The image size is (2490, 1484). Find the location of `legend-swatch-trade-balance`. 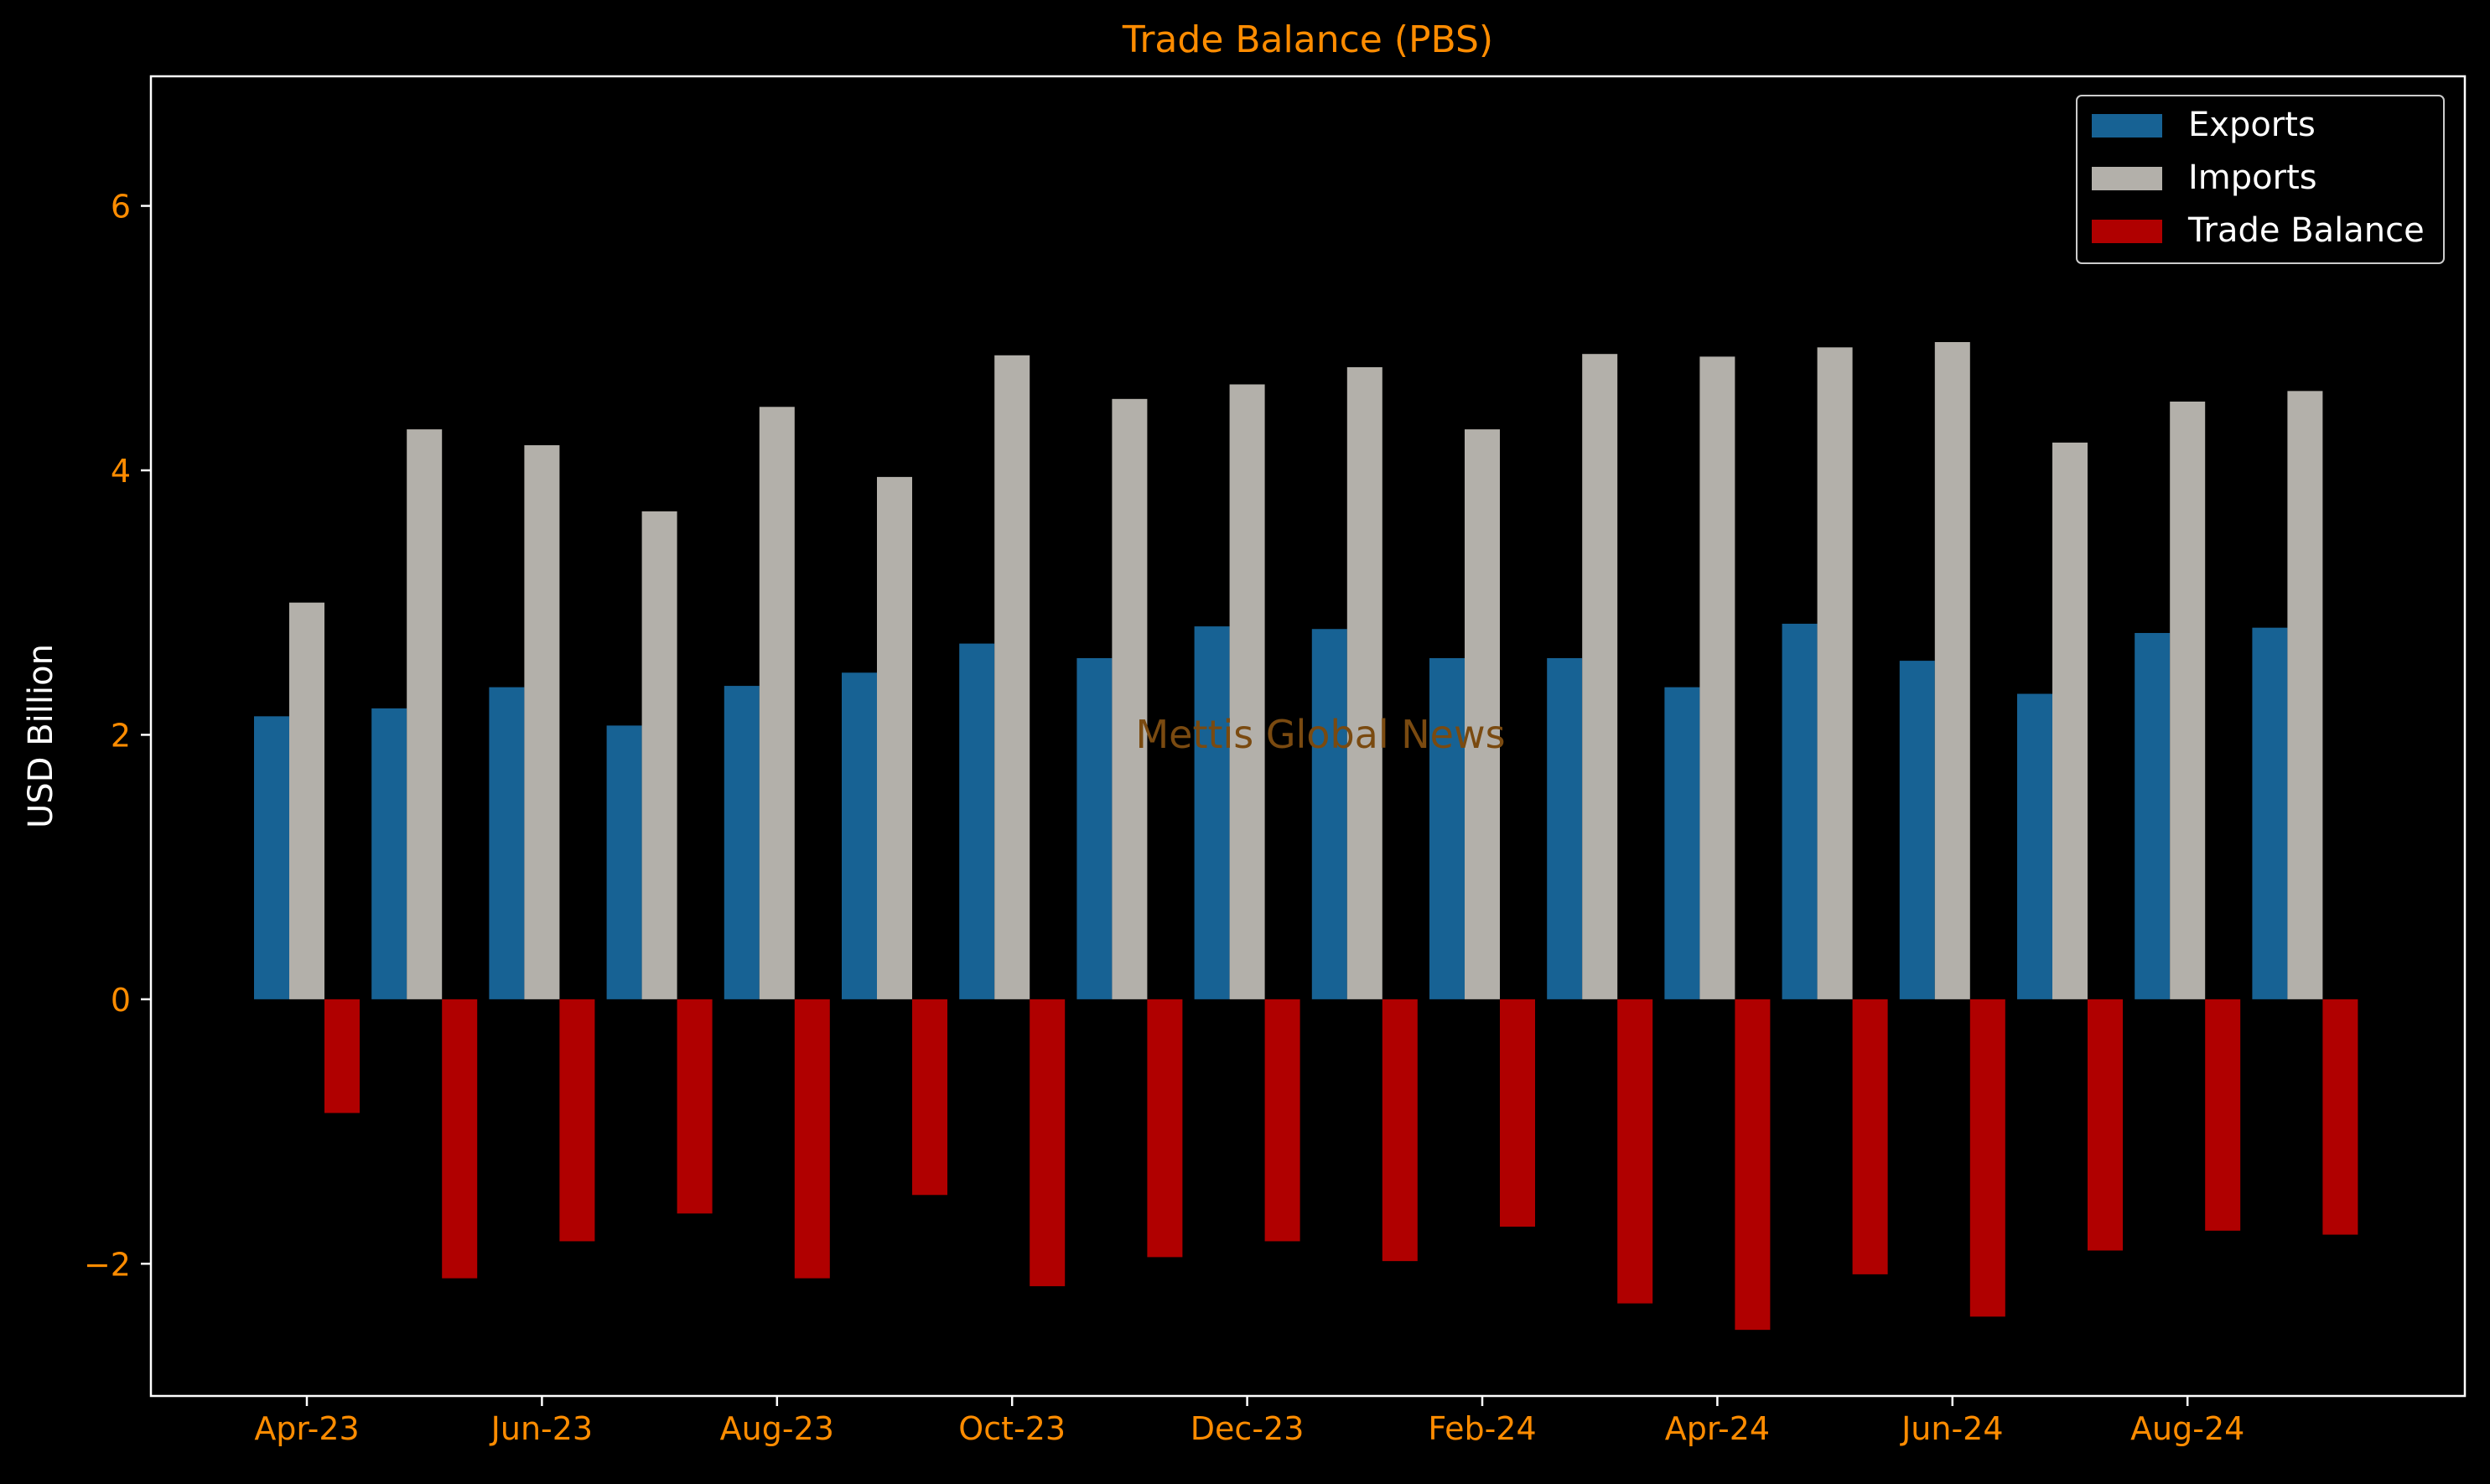

legend-swatch-trade-balance is located at coordinates (2127, 231).